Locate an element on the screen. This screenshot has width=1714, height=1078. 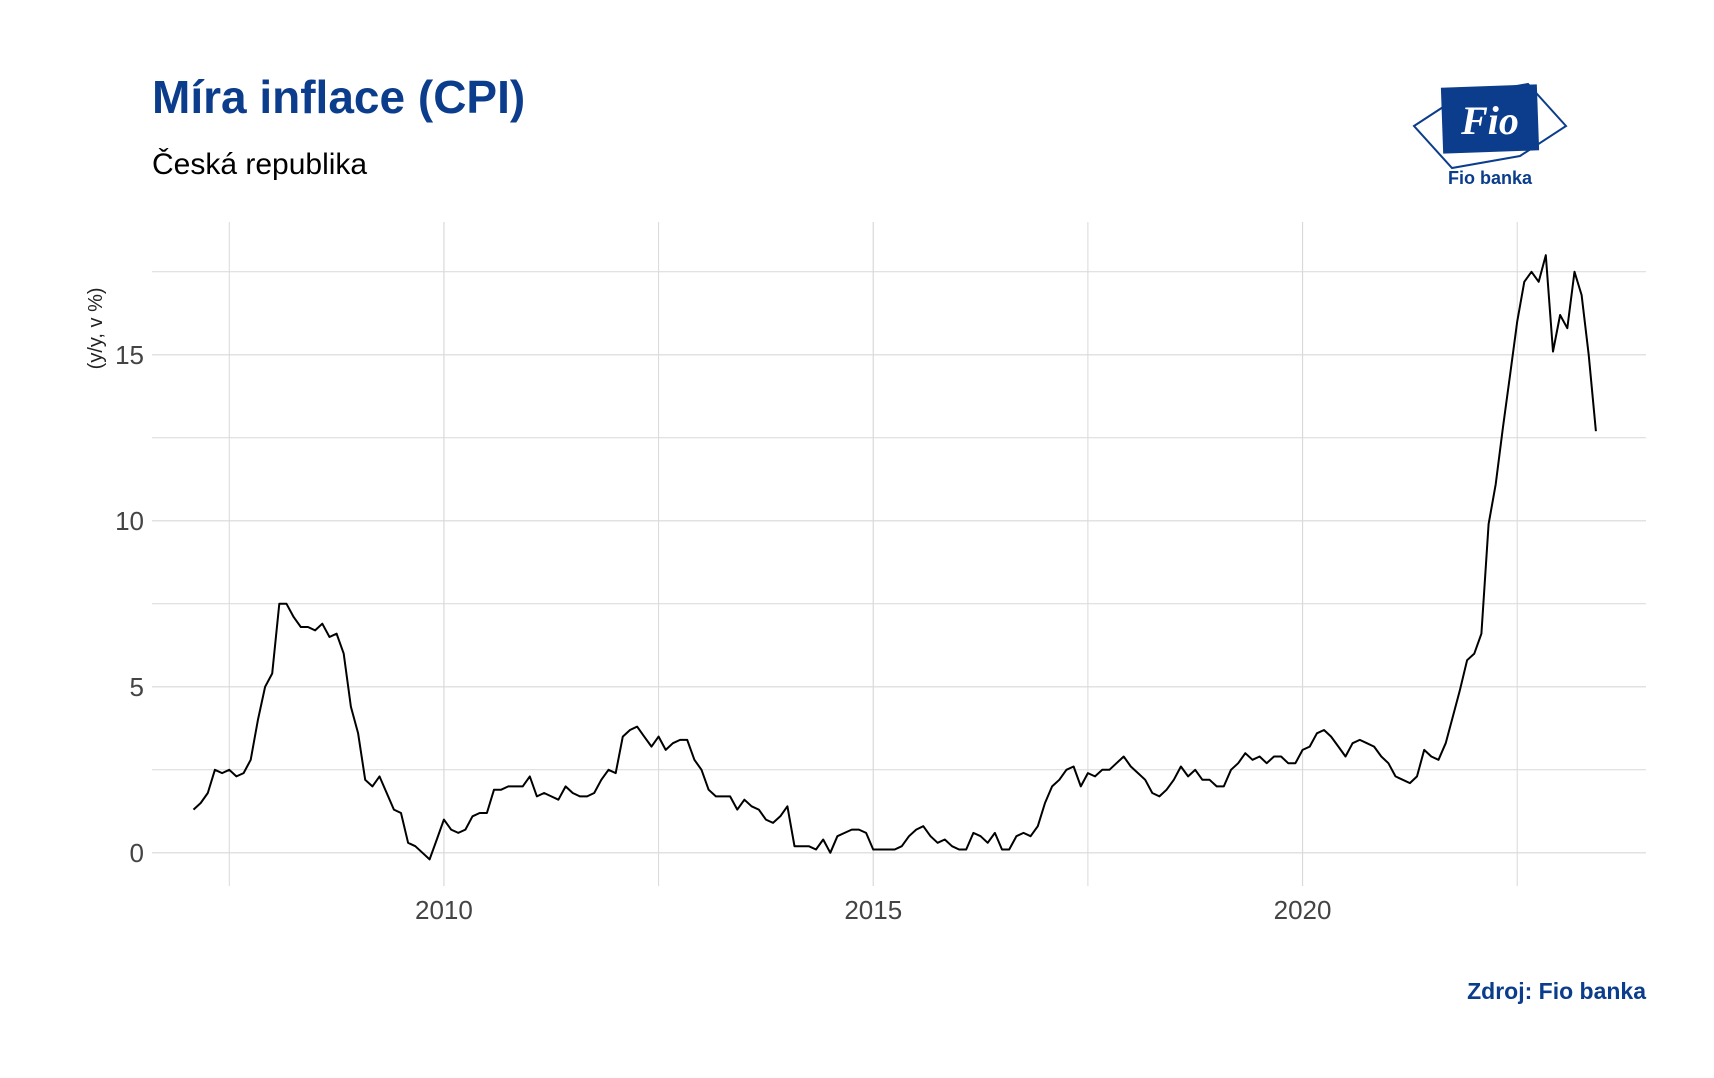
x-tick-label: 2020 is located at coordinates (1303, 910).